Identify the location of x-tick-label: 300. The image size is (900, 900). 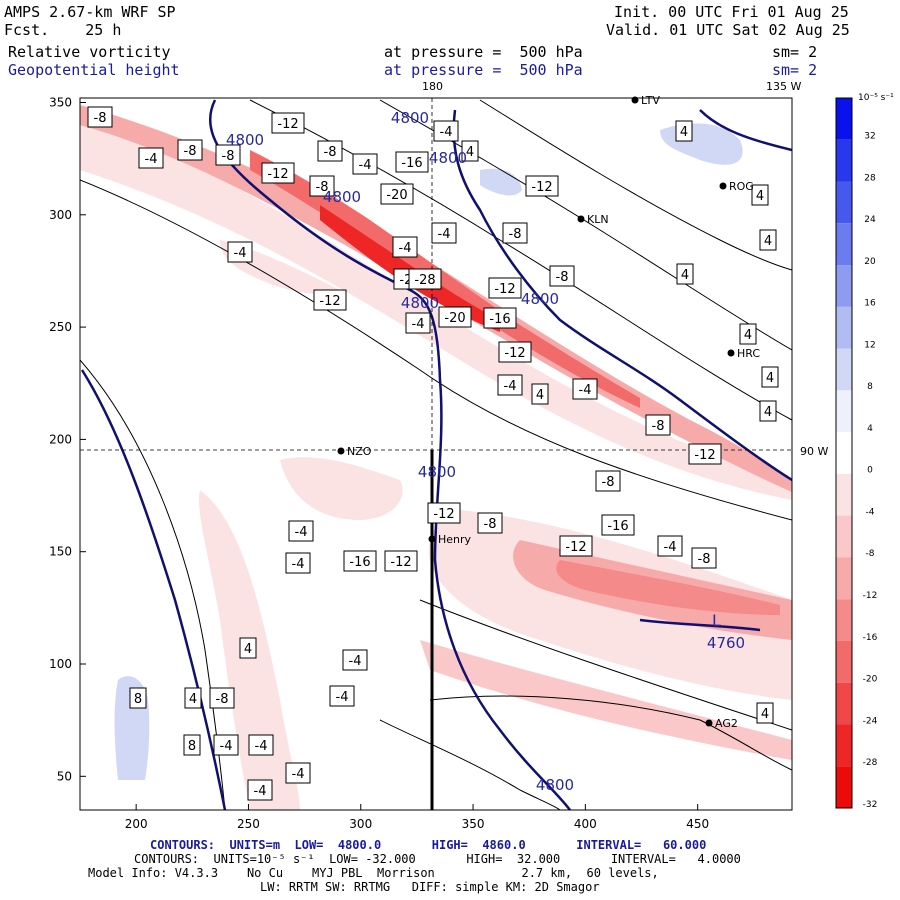
(360, 824).